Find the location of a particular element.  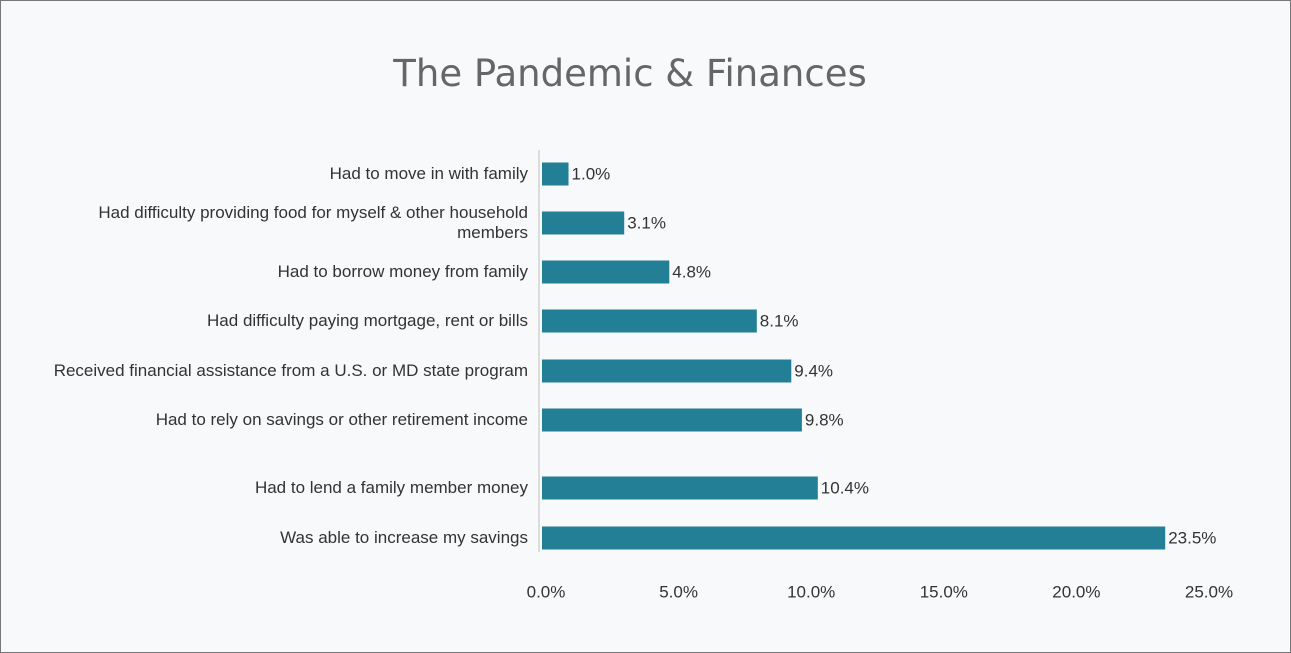

x-tick-label: 10.0% is located at coordinates (811, 591).